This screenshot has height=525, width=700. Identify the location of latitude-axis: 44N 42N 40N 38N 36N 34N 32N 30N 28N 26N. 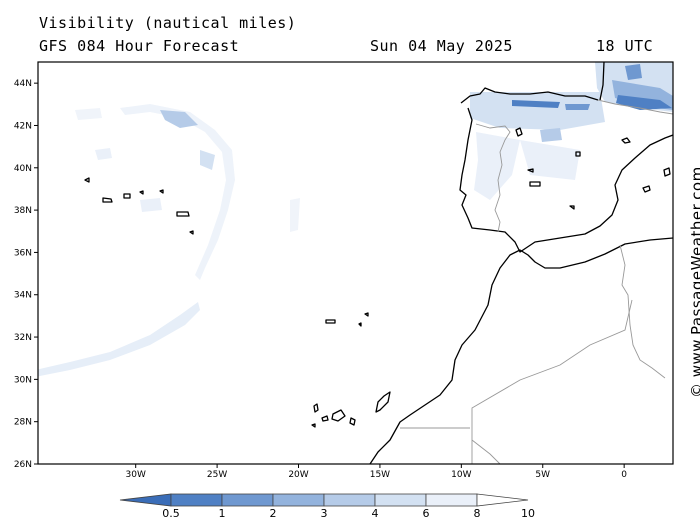
(26, 274).